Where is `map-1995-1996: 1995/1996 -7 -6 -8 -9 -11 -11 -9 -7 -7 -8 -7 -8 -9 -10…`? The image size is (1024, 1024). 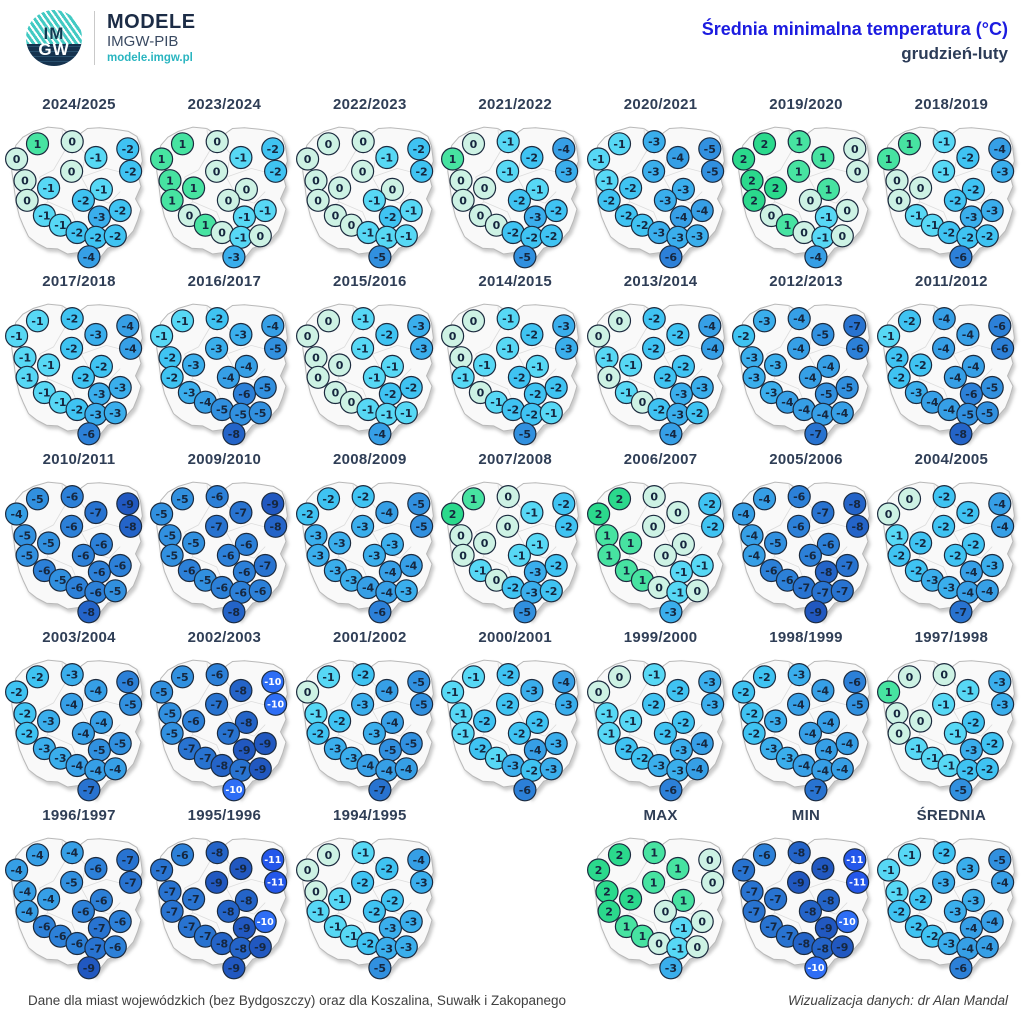 map-1995-1996: 1995/1996 -7 -6 -8 -9 -11 -11 -9 -7 -7 -8 -7 -8 -9 -10… is located at coordinates (223, 893).